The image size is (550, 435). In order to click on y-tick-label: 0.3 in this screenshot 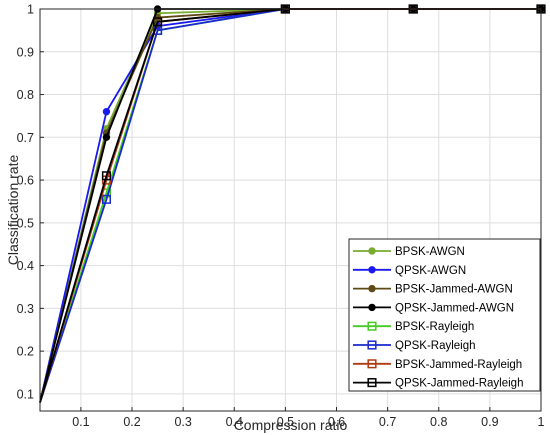, I will do `click(25, 309)`.